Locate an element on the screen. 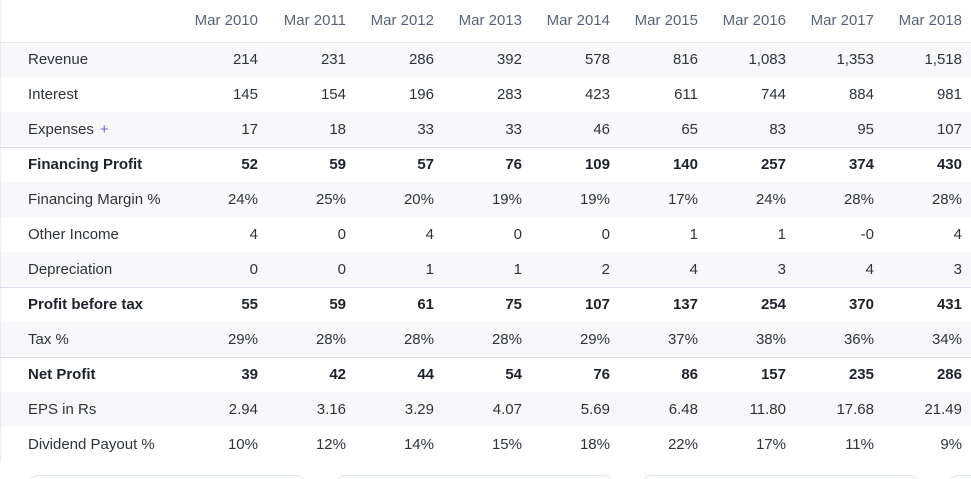  value-cell: 11.80 is located at coordinates (767, 409).